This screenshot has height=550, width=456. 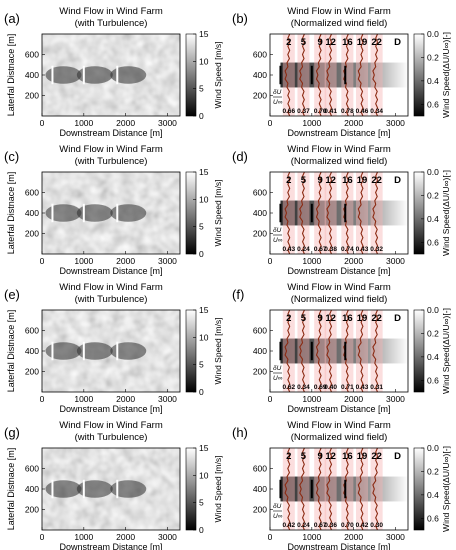 I want to click on panel-label: (d), so click(x=240, y=156).